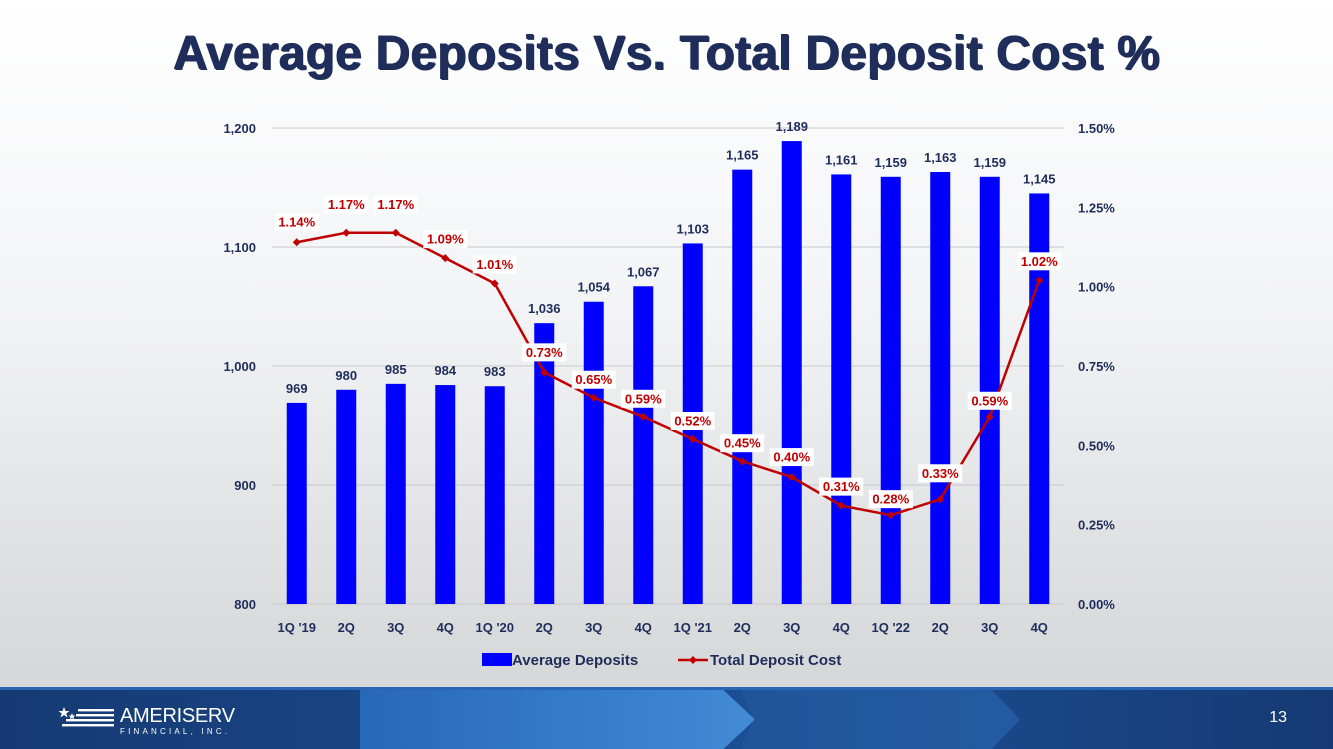  Describe the element at coordinates (346, 375) in the screenshot. I see `bar-value-label: 980` at that location.